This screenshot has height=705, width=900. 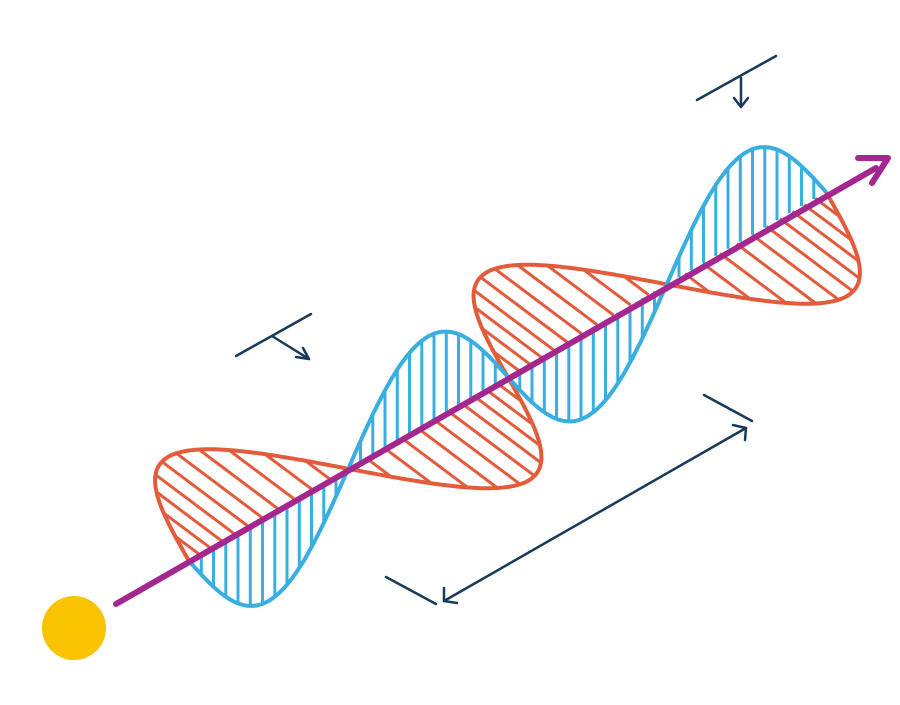 I want to click on propagation-arrow-icon, so click(x=873, y=170).